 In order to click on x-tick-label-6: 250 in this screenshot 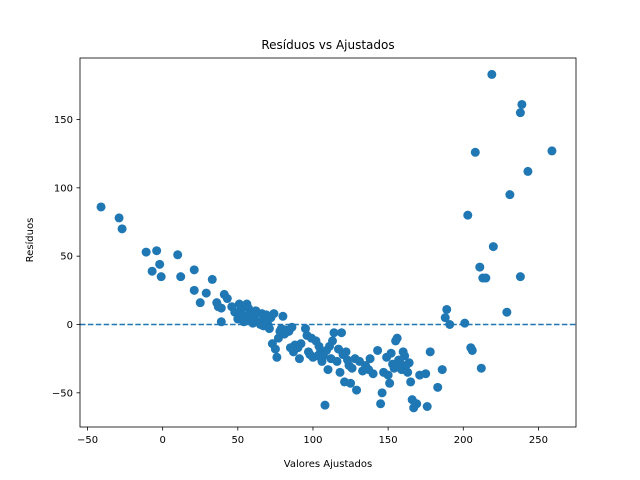, I will do `click(538, 440)`.